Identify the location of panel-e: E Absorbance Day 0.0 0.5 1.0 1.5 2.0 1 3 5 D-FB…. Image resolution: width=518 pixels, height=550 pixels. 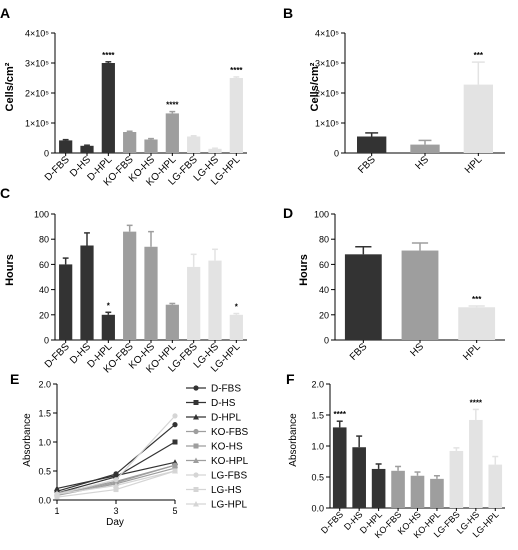
(129, 449).